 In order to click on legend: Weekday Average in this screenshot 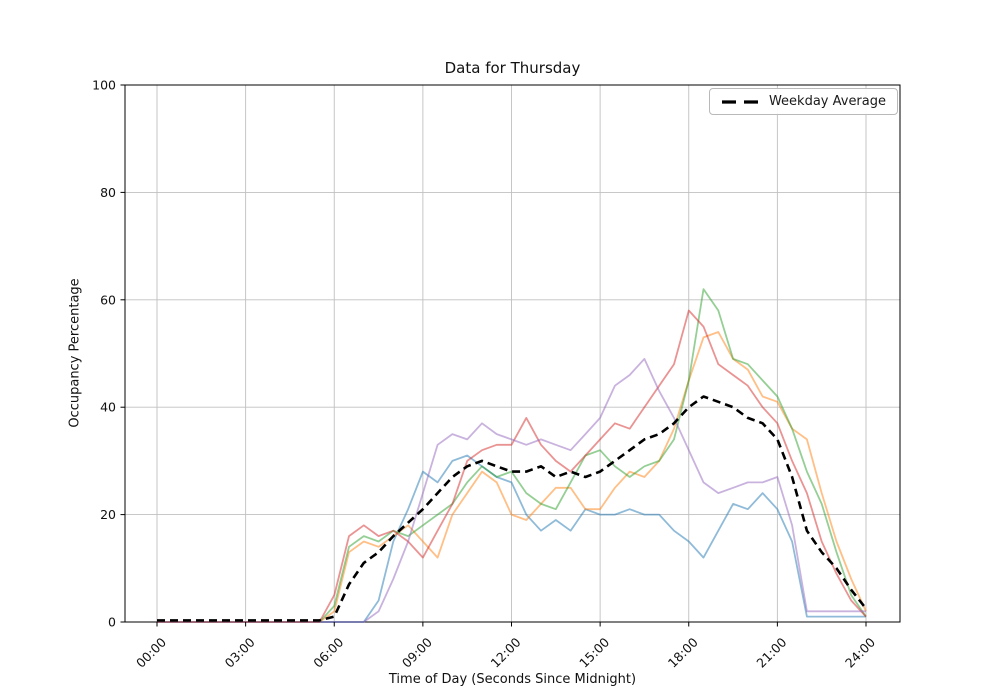, I will do `click(803, 101)`.